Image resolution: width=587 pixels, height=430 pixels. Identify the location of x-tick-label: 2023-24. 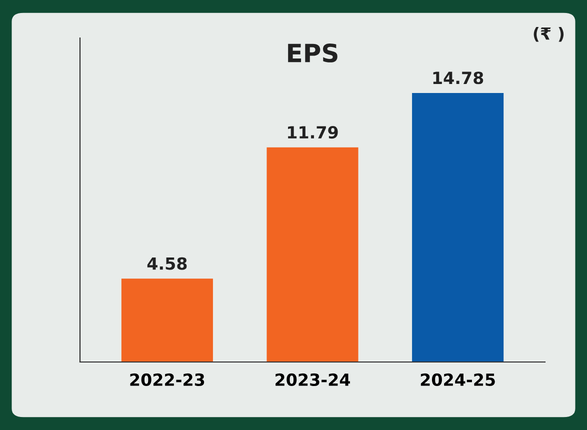
(313, 379).